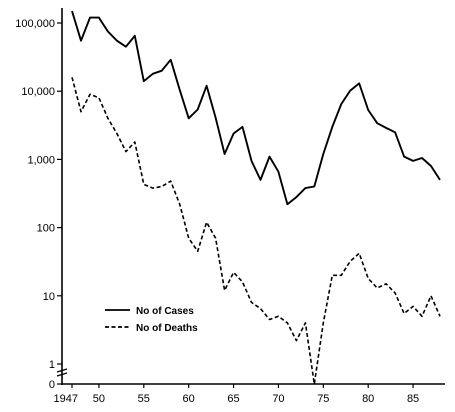 The width and height of the screenshot is (455, 412). What do you see at coordinates (49, 297) in the screenshot?
I see `y-tick-label: 10` at bounding box center [49, 297].